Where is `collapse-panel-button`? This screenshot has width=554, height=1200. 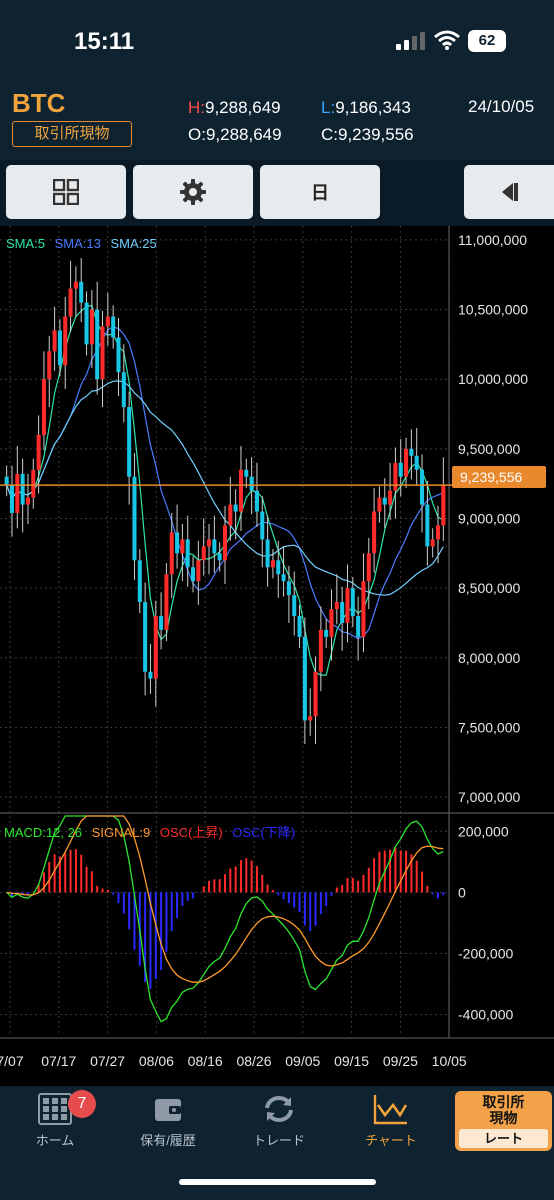 collapse-panel-button is located at coordinates (509, 192).